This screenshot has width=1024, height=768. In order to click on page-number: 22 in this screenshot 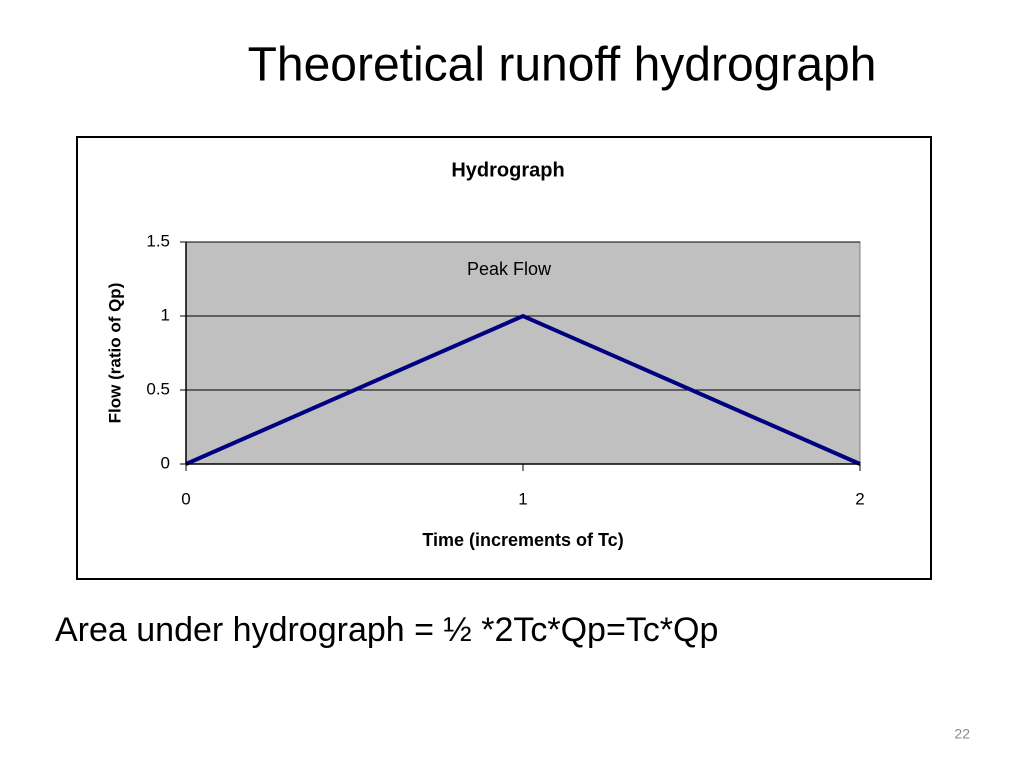, I will do `click(962, 734)`.